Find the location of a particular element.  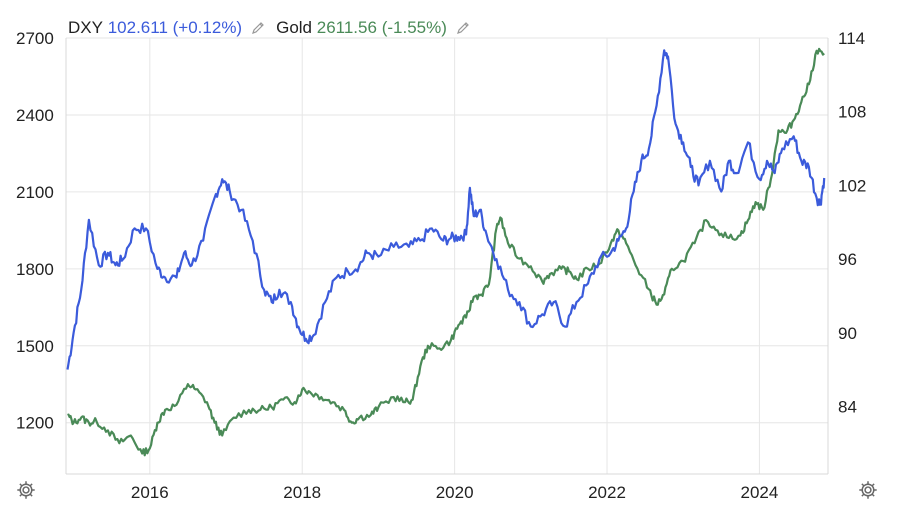

right-tick-label: 84 is located at coordinates (847, 406).